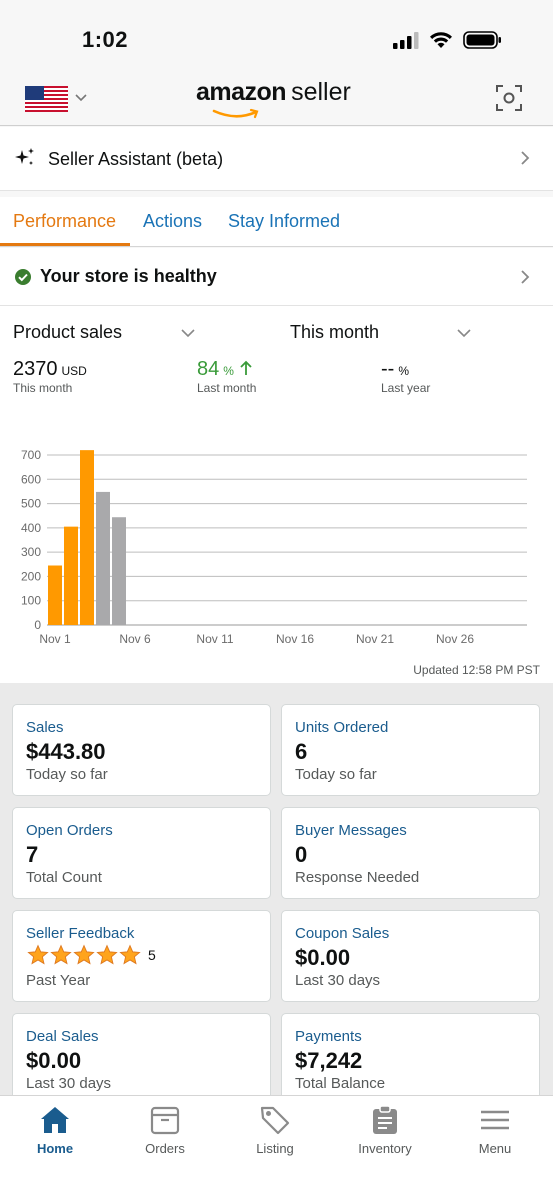 The width and height of the screenshot is (553, 1200). What do you see at coordinates (141, 1054) in the screenshot?
I see `card-deal-sales: Deal Sales $0.00 Last 30 days` at bounding box center [141, 1054].